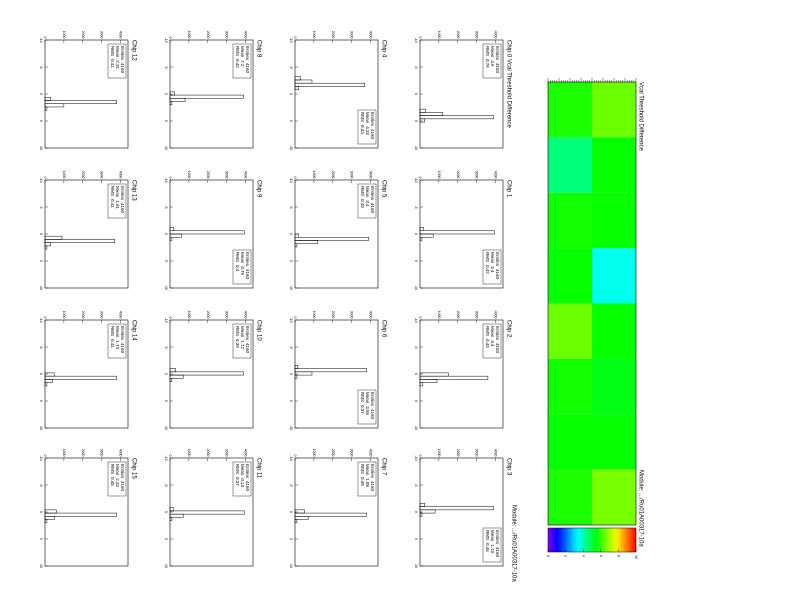 This screenshot has height=612, width=792. I want to click on stats-value: 0.48, so click(362, 481).